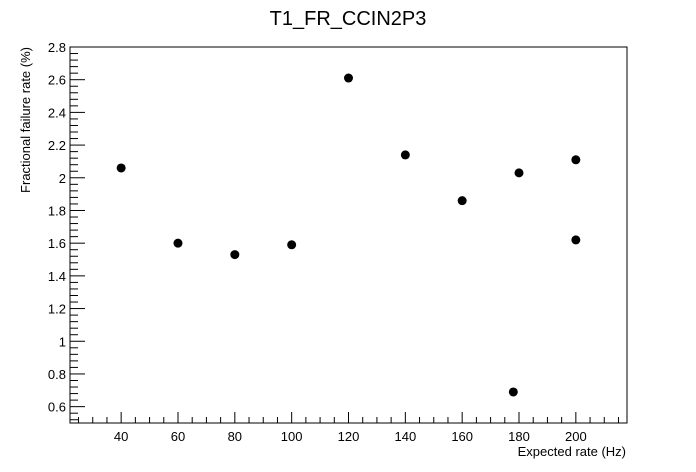 This screenshot has height=472, width=696. Describe the element at coordinates (348, 428) in the screenshot. I see `x-axis: 40 60 80 100 120 140 160 180 200` at that location.